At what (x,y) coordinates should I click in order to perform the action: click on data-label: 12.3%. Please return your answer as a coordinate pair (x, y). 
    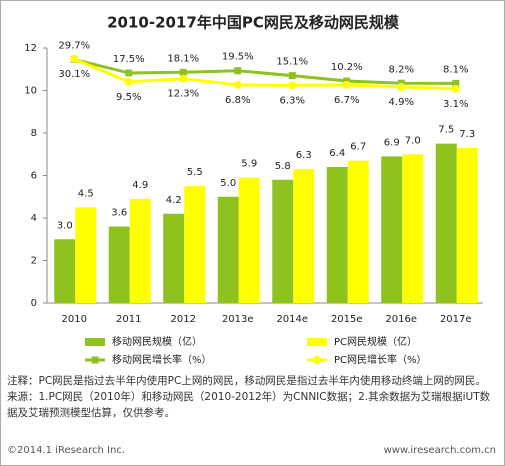
    Looking at the image, I should click on (183, 94).